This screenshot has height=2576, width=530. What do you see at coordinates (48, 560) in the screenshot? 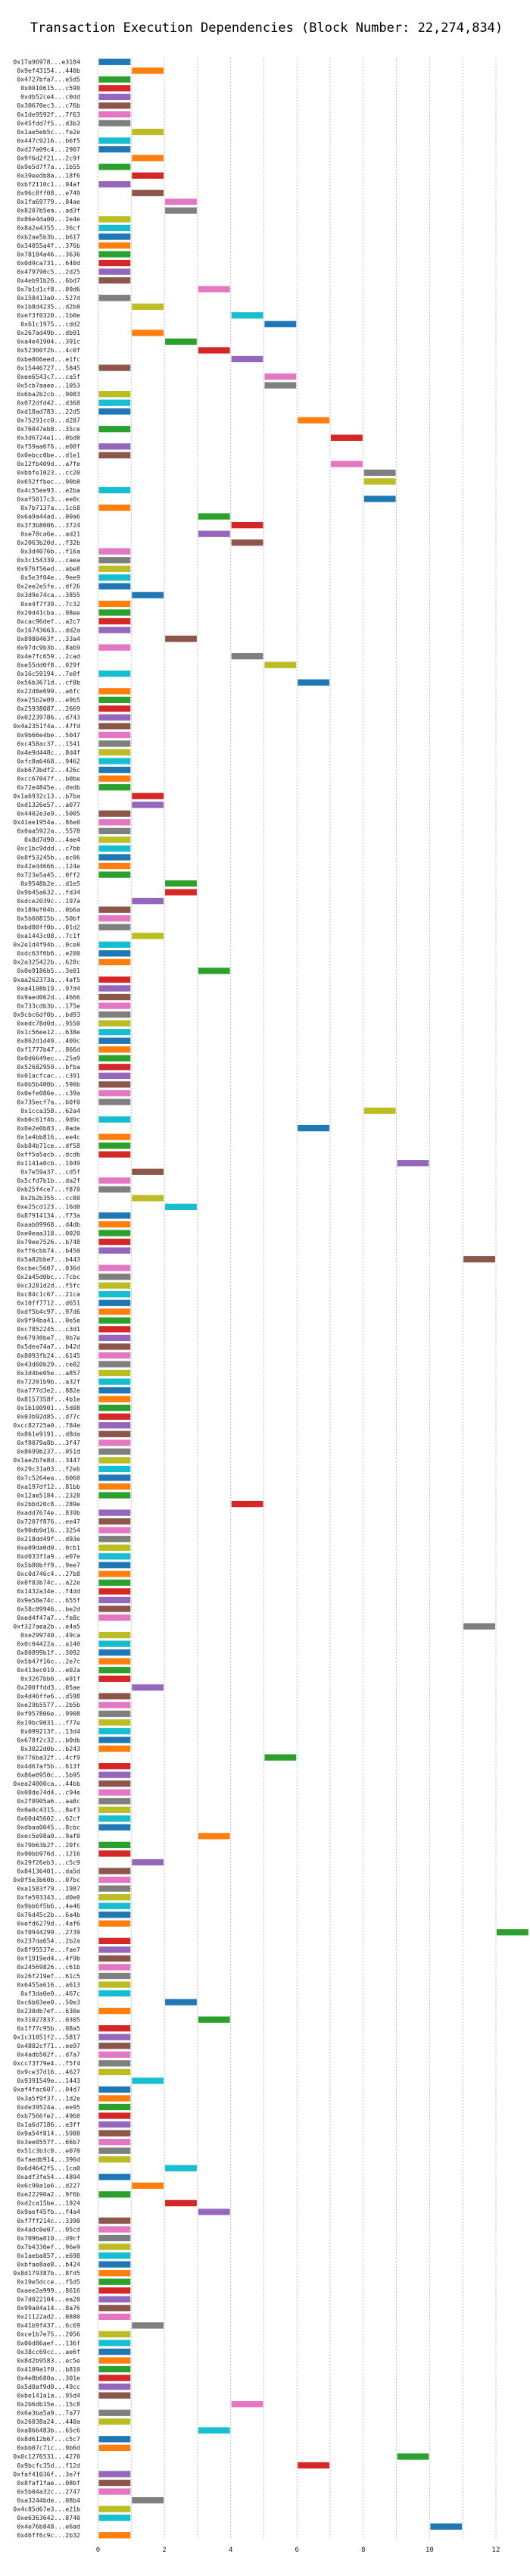
I see `y-tick-label: 0x3c154339...caea` at bounding box center [48, 560].